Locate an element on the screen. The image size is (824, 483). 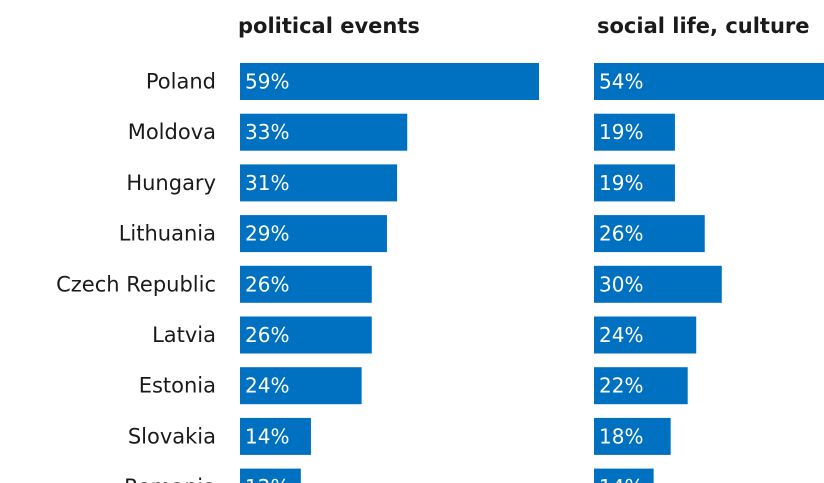
bar-social-life-culture-poland is located at coordinates (709, 81).